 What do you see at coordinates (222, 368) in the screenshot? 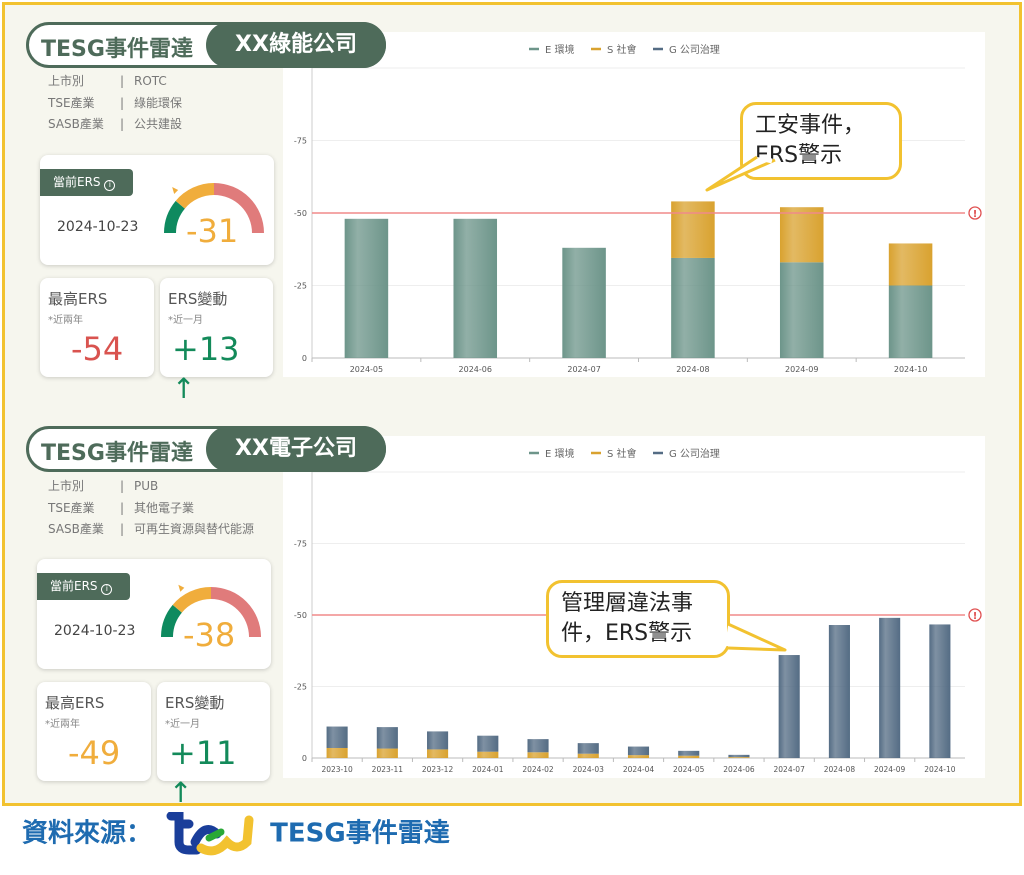
I see `ers-change-value: +13 ↑` at bounding box center [222, 368].